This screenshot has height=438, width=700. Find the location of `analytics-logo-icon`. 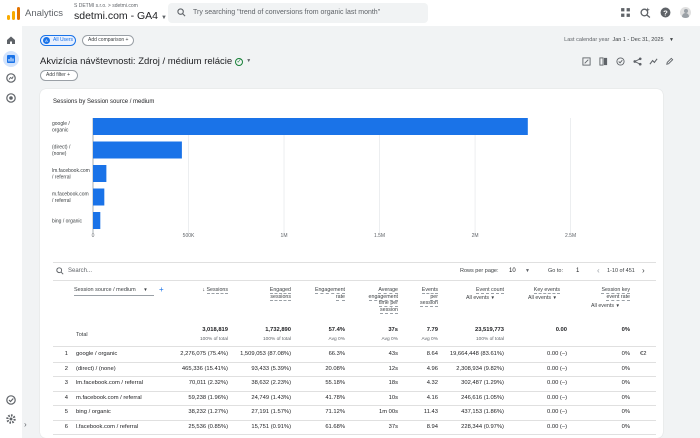

analytics-logo-icon is located at coordinates (14, 13).